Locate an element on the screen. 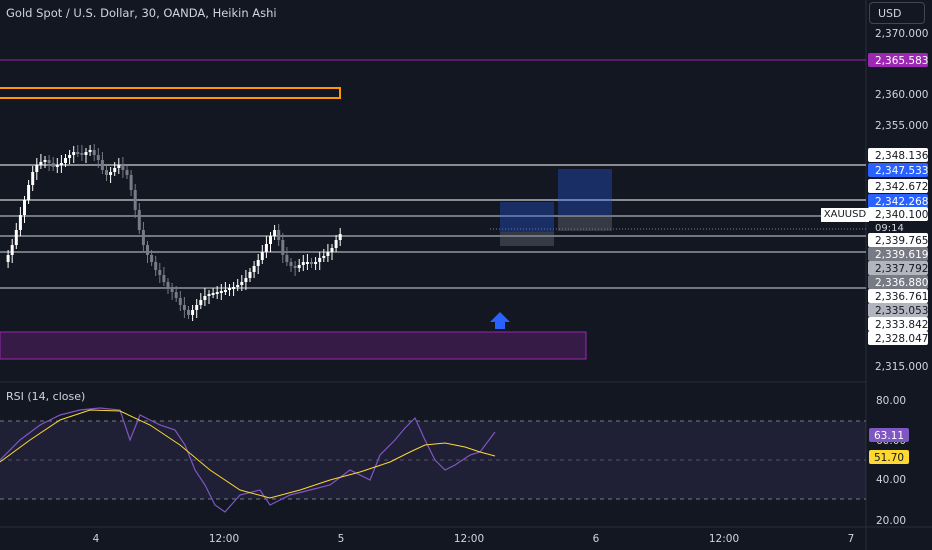 This screenshot has width=932, height=550. price-tag: 2,339.619 is located at coordinates (901, 255).